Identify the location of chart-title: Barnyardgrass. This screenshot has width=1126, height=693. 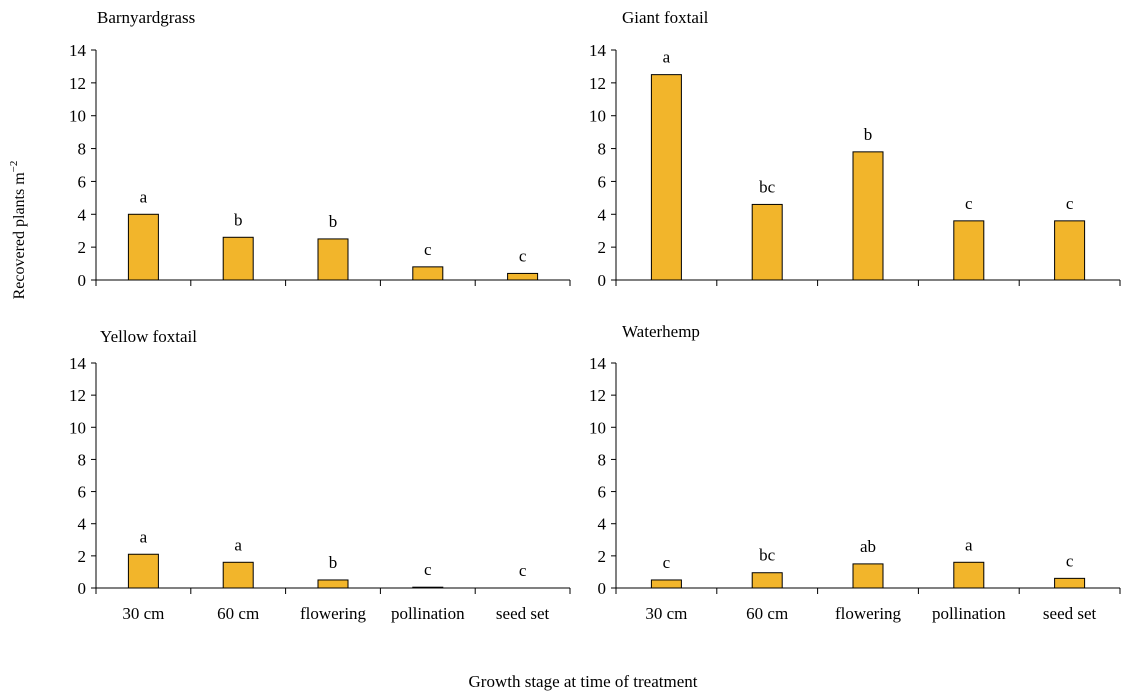
(146, 17).